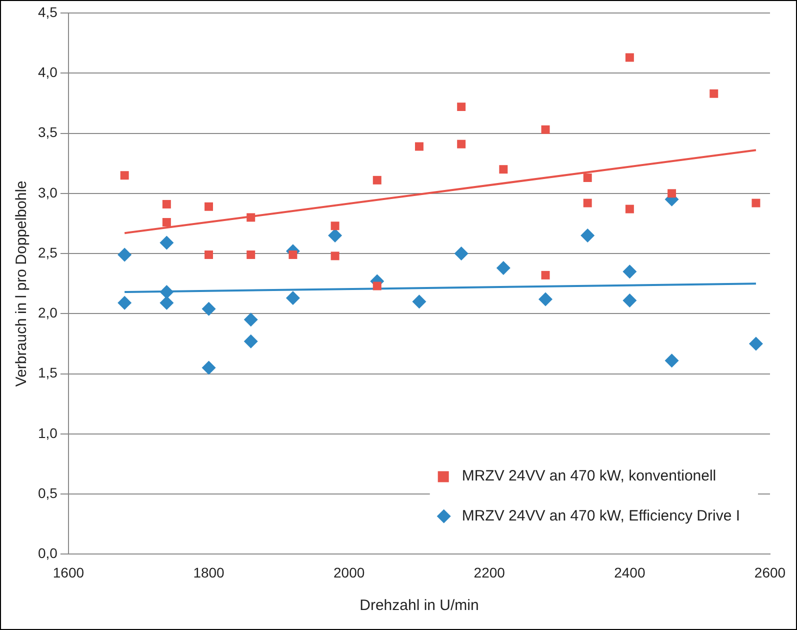 This screenshot has width=797, height=630. Describe the element at coordinates (48, 132) in the screenshot. I see `y-tick-label: 3,5` at that location.